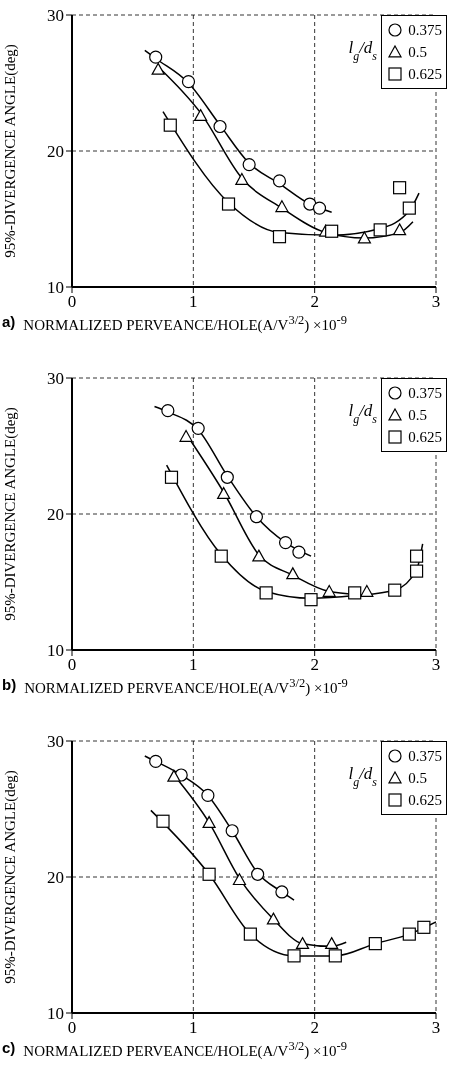  Describe the element at coordinates (9, 685) in the screenshot. I see `text: b)` at that location.